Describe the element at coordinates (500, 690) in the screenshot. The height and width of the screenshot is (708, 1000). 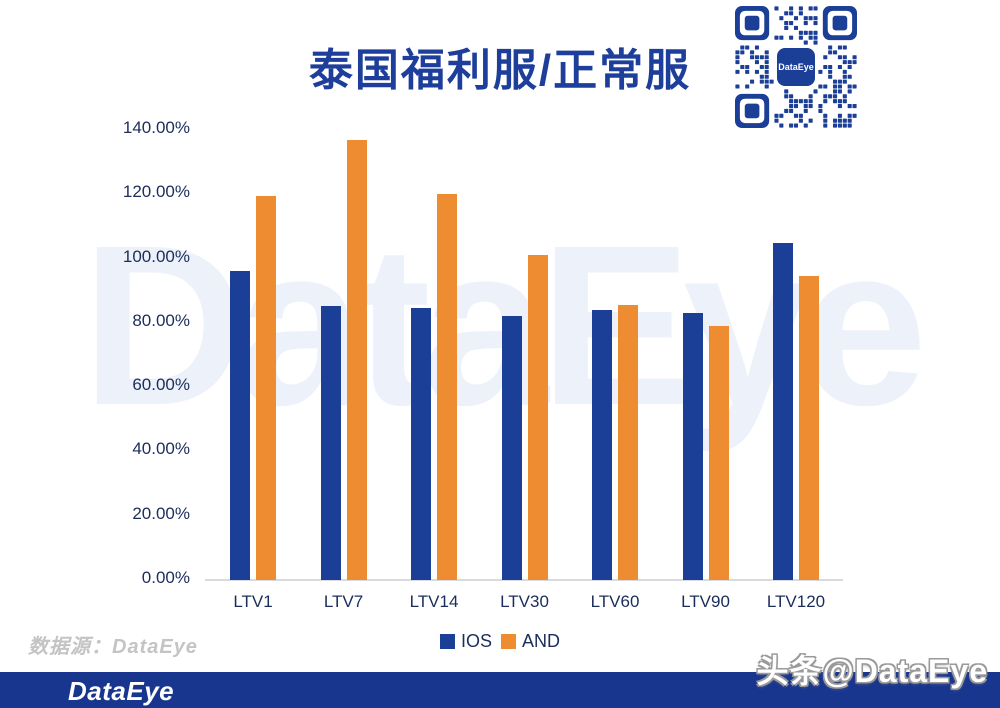
I see `footer-bar` at that location.